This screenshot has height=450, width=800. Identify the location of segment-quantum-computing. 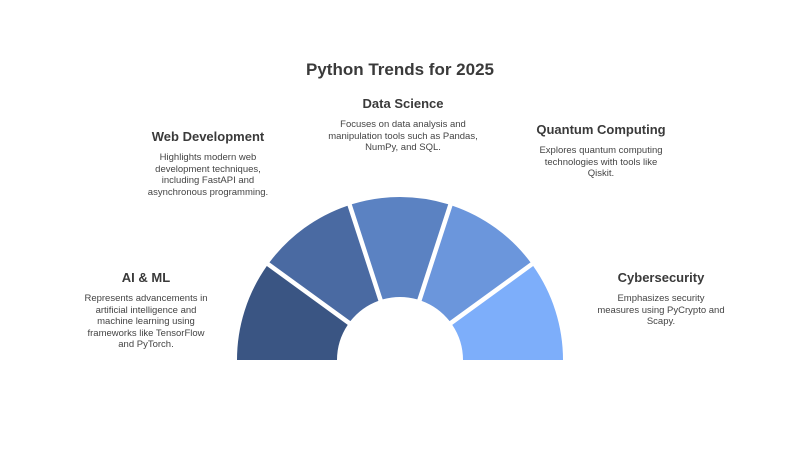
(476, 263).